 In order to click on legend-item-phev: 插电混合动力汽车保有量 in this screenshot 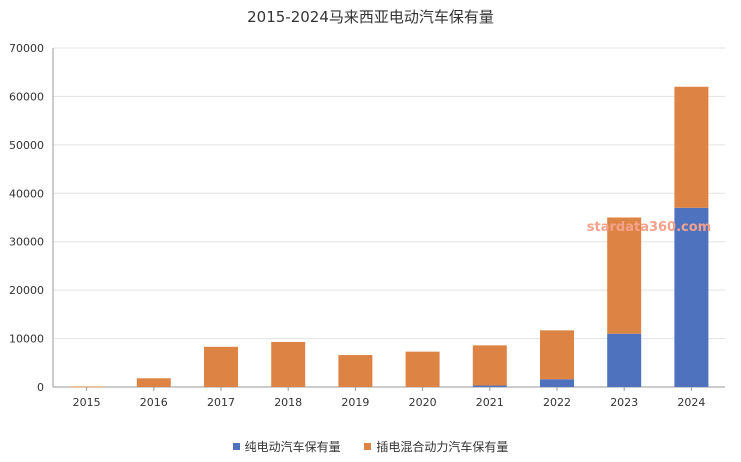, I will do `click(436, 446)`.